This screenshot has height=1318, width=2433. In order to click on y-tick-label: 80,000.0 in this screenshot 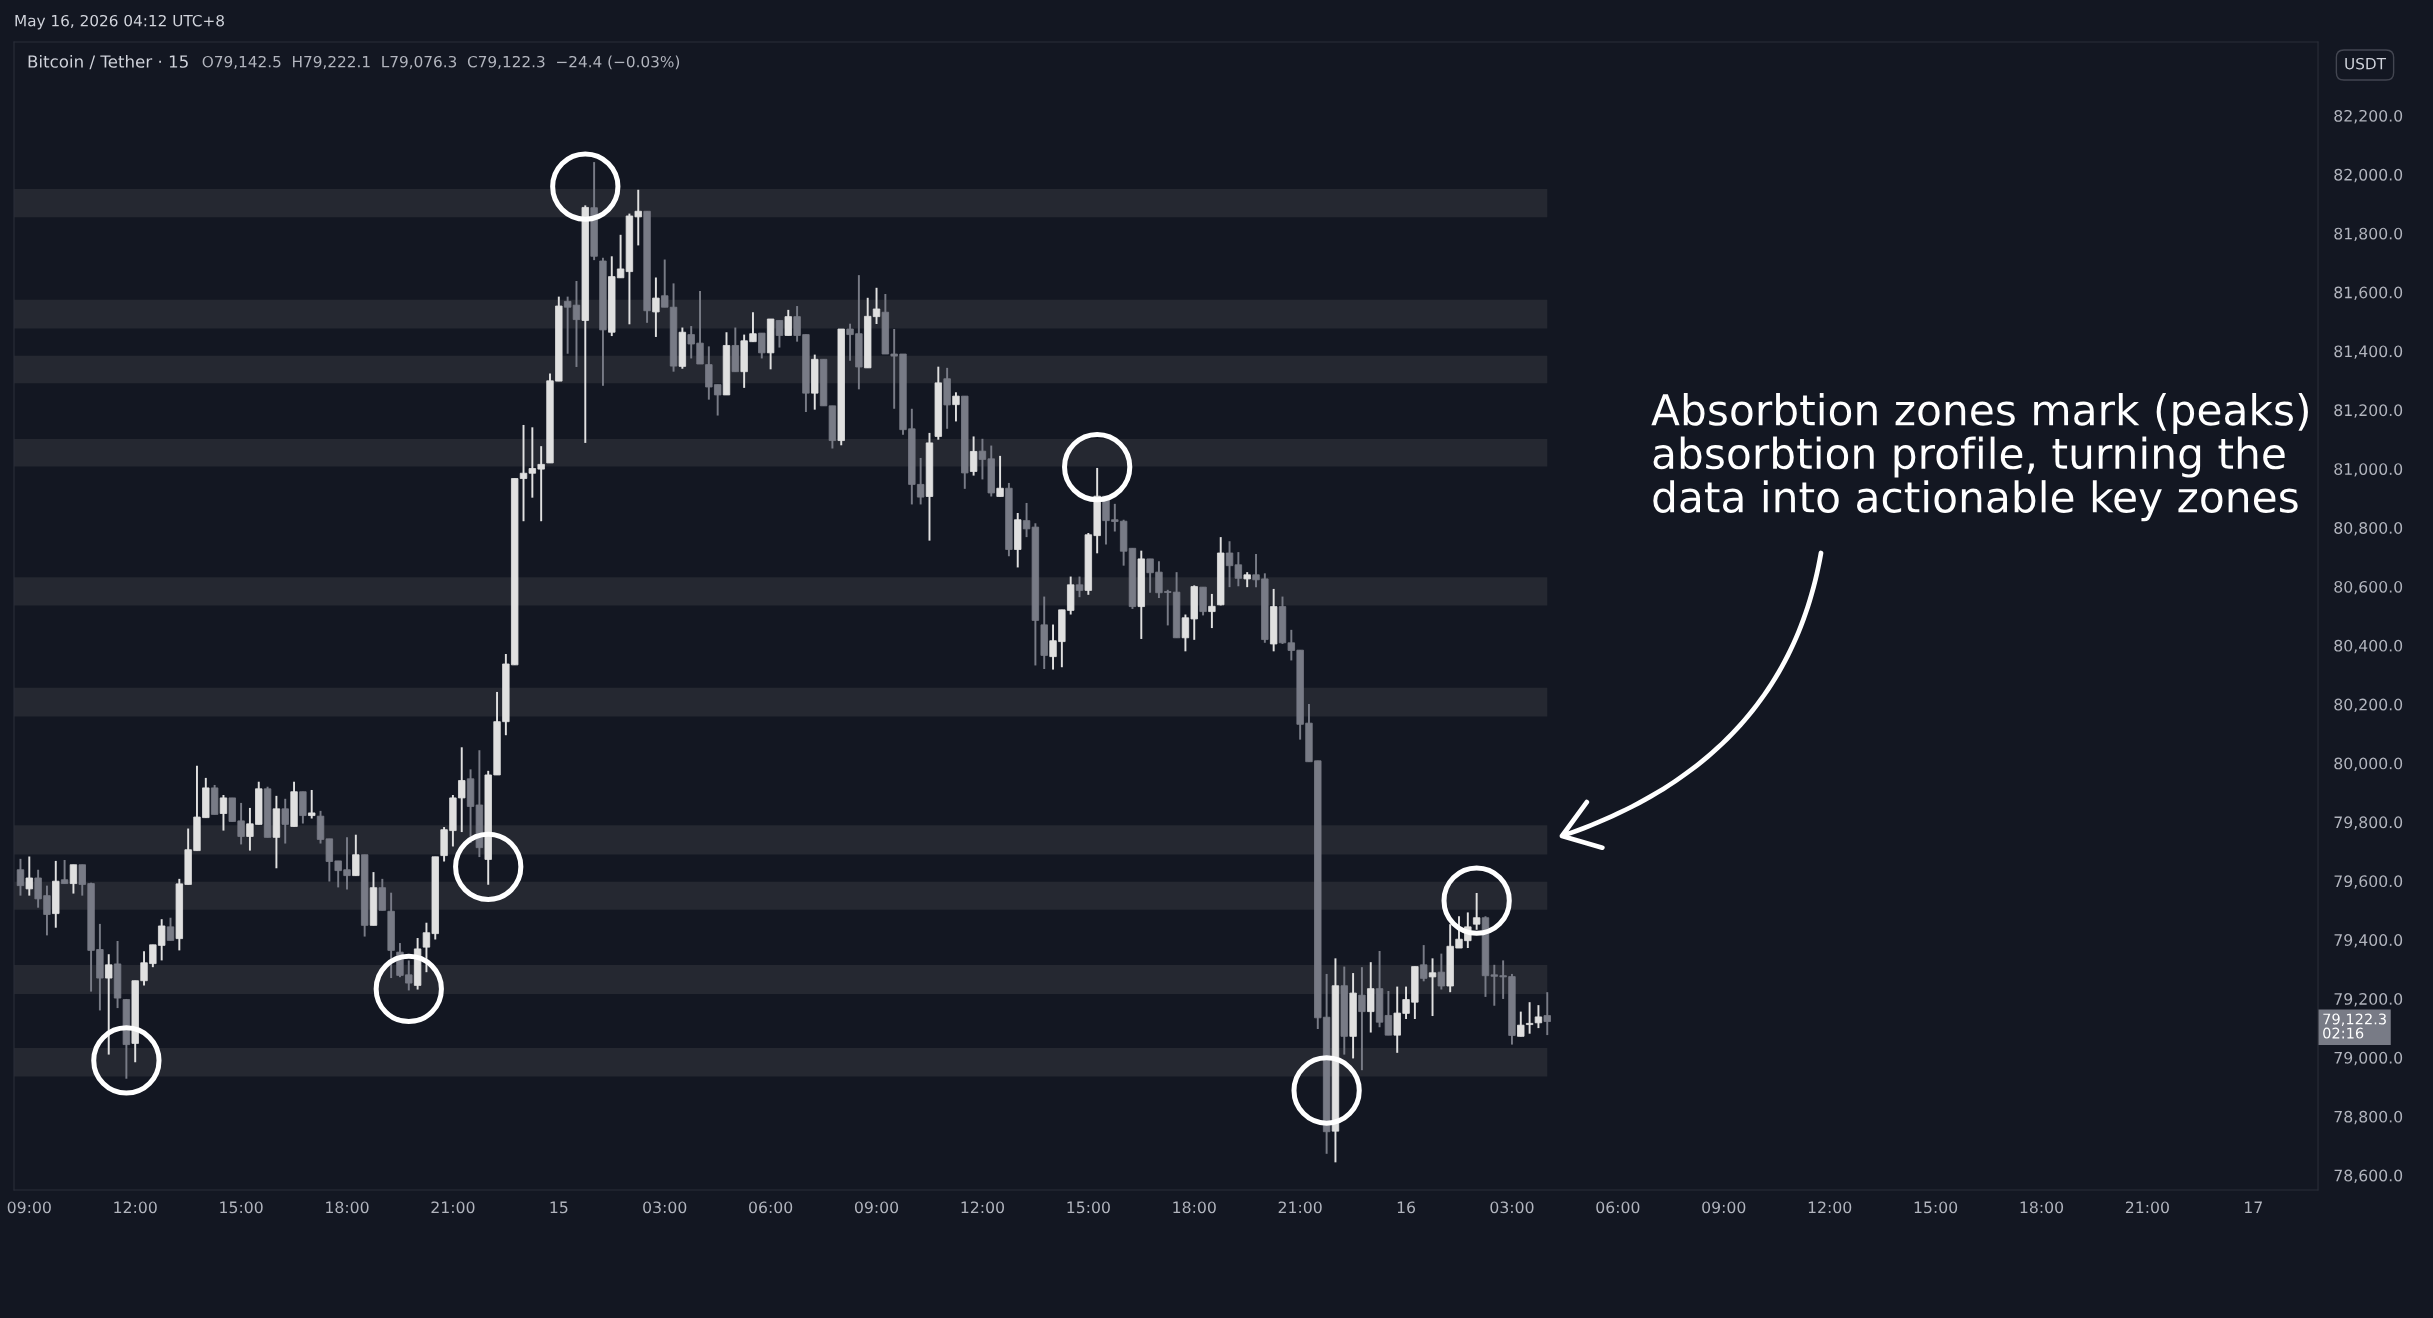, I will do `click(2368, 764)`.